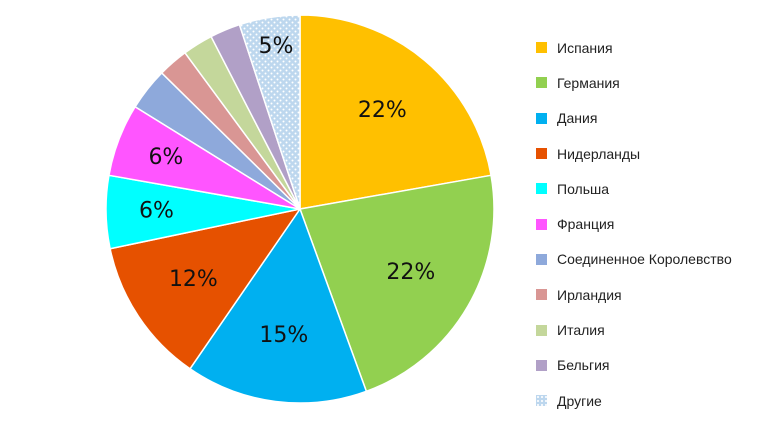 This screenshot has height=438, width=778. Describe the element at coordinates (589, 294) in the screenshot. I see `legend-label: Ирландия` at that location.